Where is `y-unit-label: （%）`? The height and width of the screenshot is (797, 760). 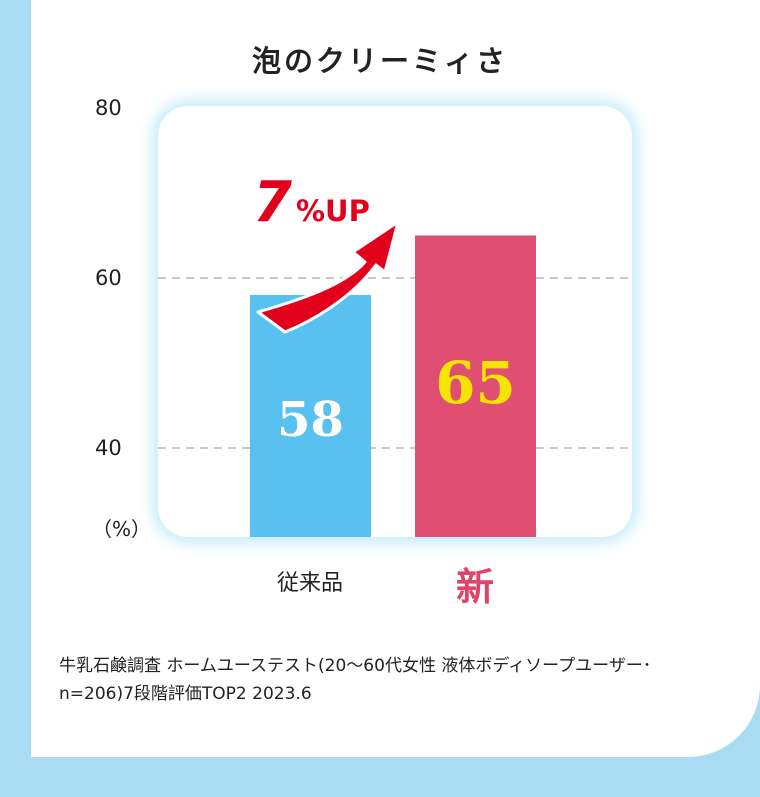
y-unit-label: （%） is located at coordinates (122, 529).